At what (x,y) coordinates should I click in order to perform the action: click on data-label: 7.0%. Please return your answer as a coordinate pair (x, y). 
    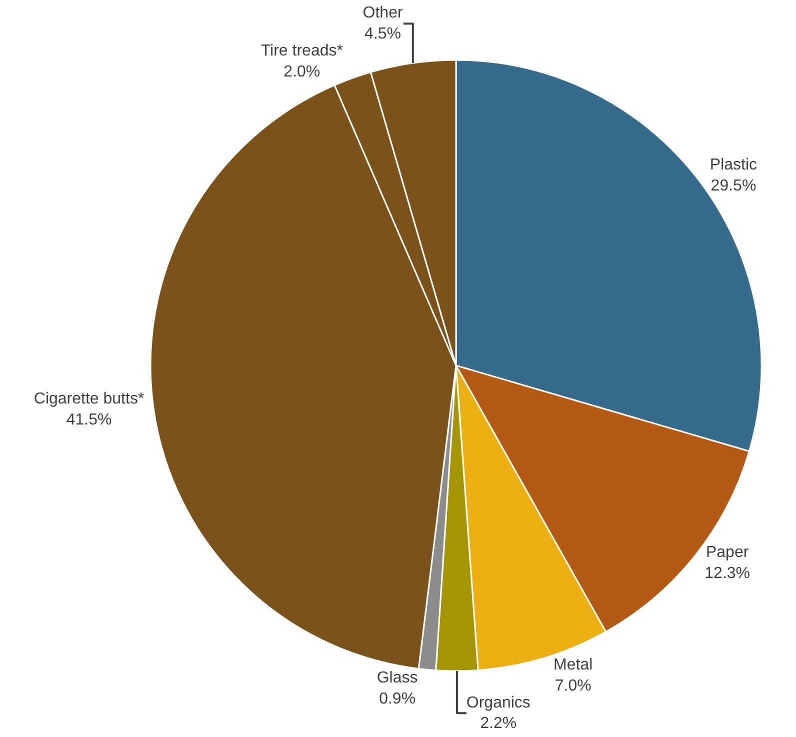
    Looking at the image, I should click on (573, 685).